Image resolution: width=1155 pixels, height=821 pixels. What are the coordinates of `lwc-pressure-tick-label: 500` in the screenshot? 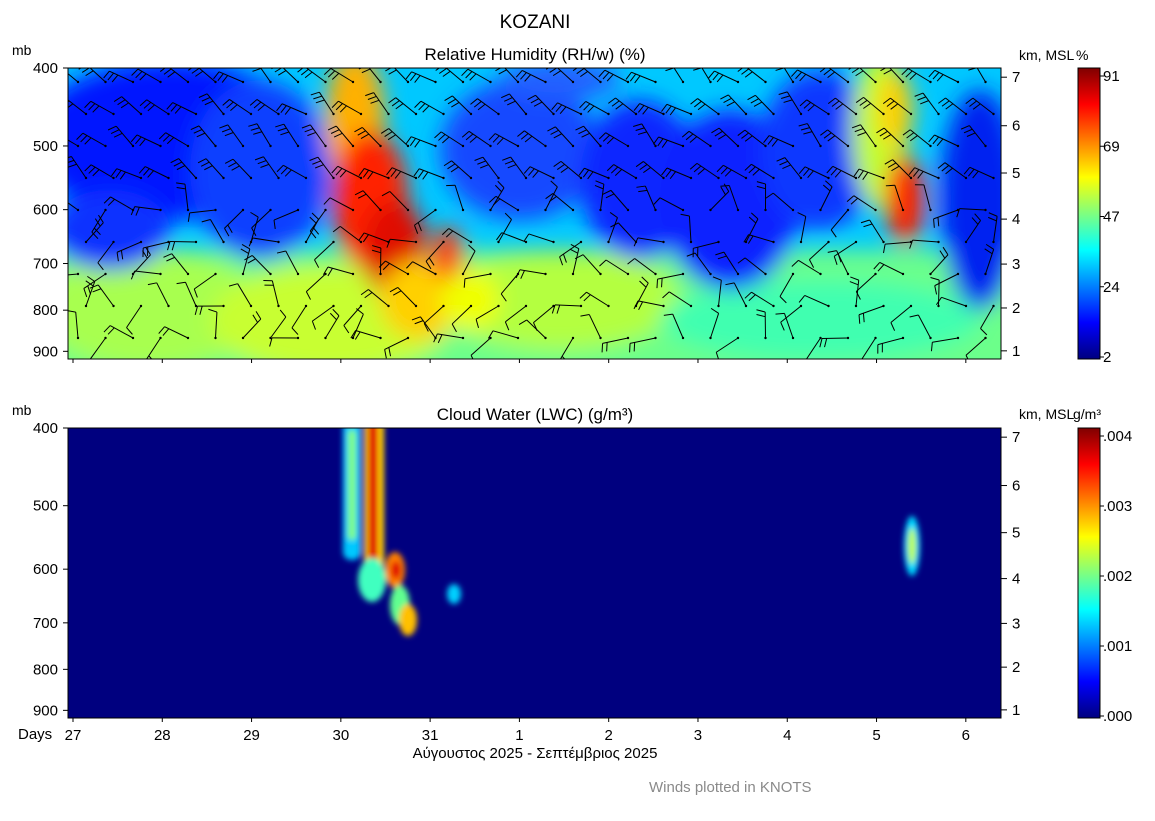 It's located at (45, 506).